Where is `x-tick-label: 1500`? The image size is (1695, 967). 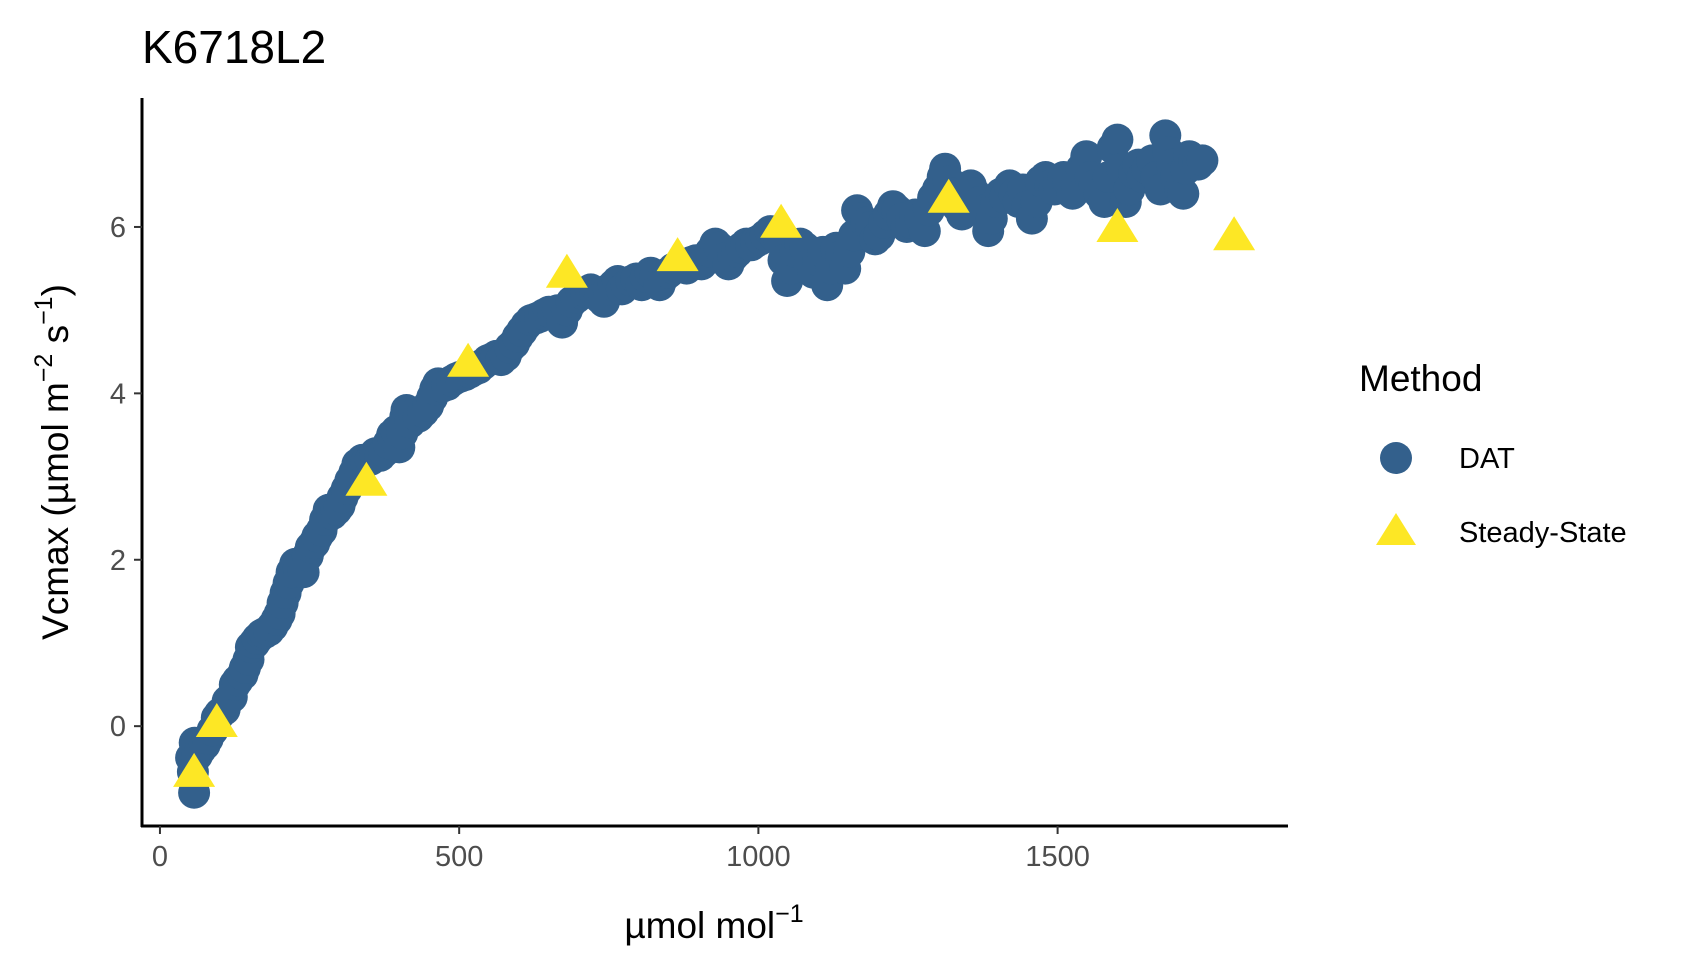 x-tick-label: 1500 is located at coordinates (1057, 857).